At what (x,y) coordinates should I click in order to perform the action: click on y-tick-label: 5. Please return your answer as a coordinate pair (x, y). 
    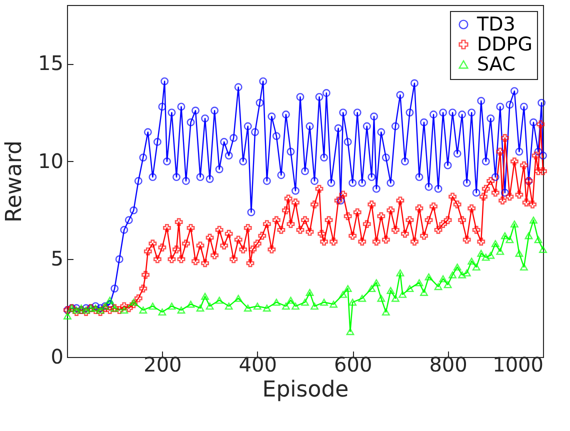
    Looking at the image, I should click on (57, 258).